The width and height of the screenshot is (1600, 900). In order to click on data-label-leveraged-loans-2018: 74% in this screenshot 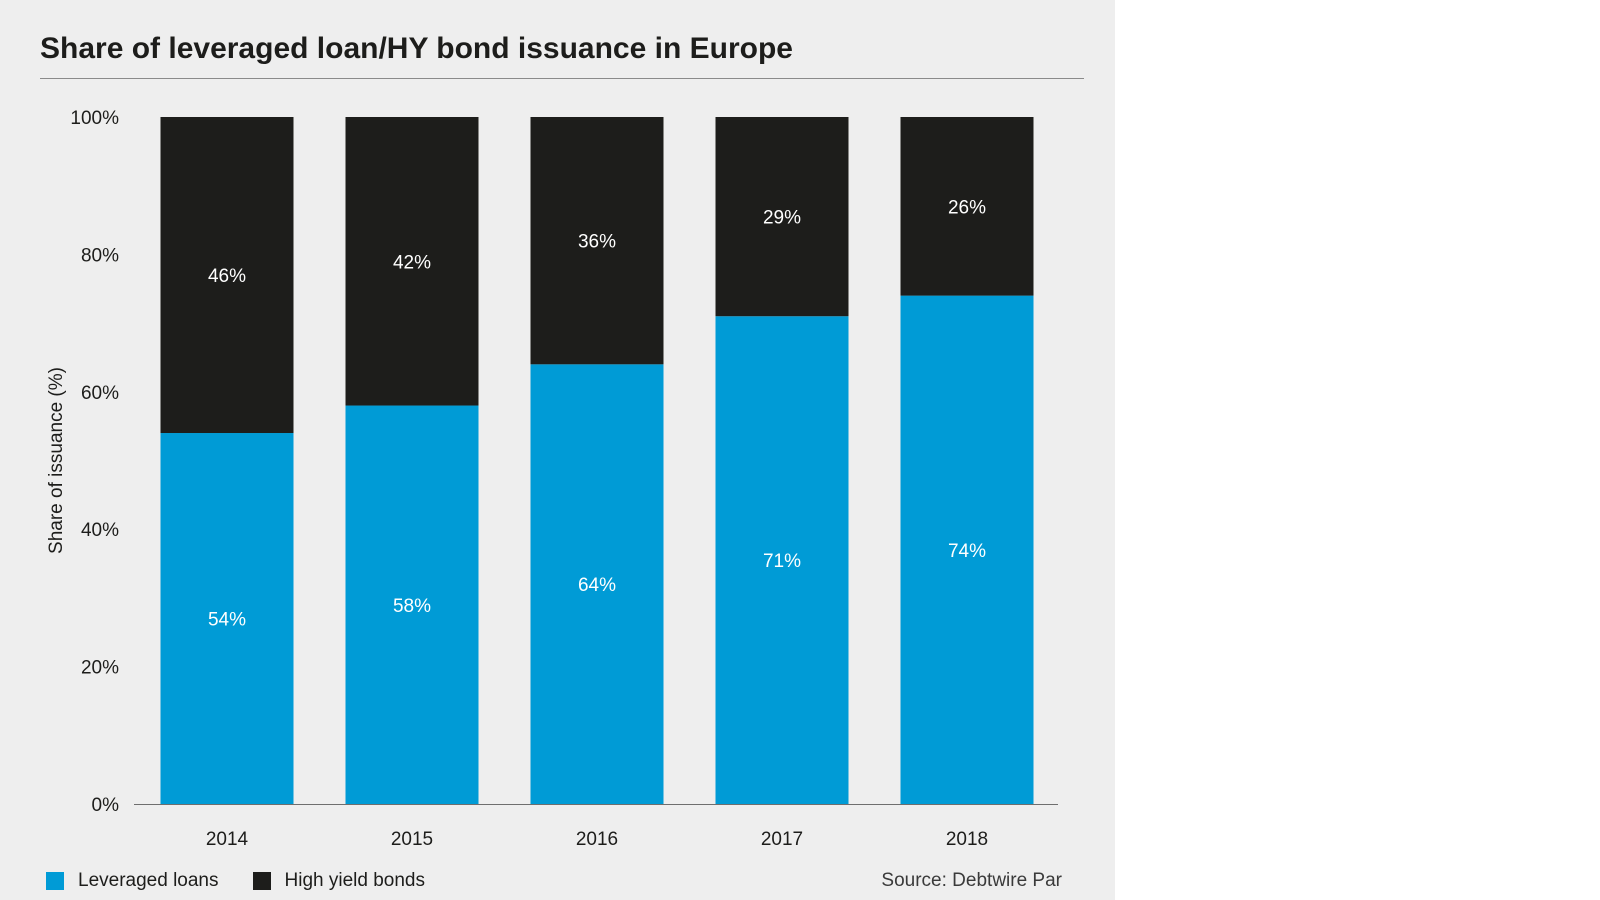, I will do `click(967, 551)`.